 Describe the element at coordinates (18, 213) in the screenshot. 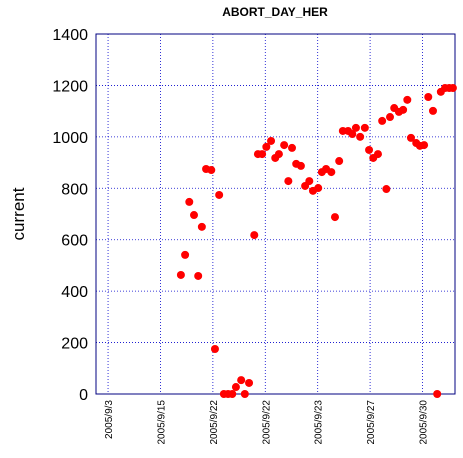

I see `y-axis-label: current` at that location.